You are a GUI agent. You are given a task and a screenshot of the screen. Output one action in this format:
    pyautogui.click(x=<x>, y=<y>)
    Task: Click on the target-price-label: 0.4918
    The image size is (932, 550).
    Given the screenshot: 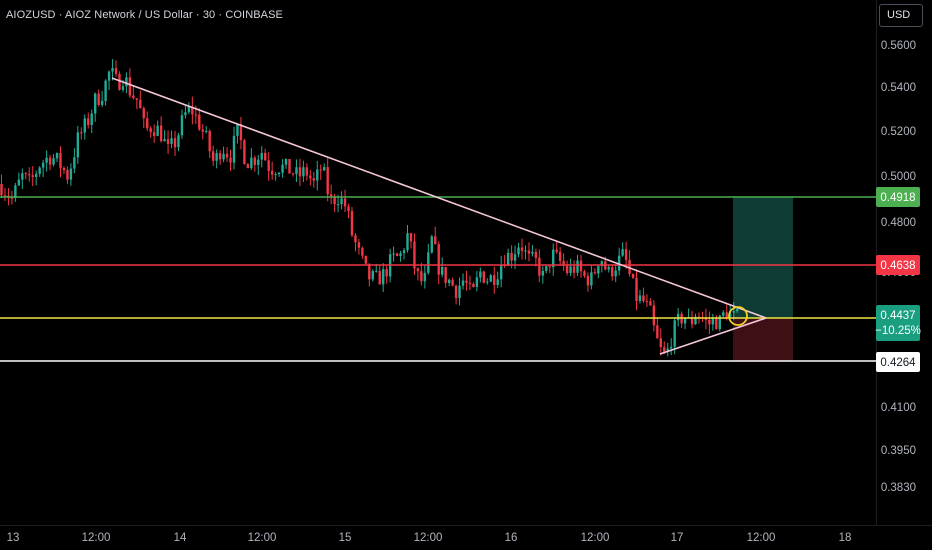 What is the action you would take?
    pyautogui.click(x=897, y=198)
    